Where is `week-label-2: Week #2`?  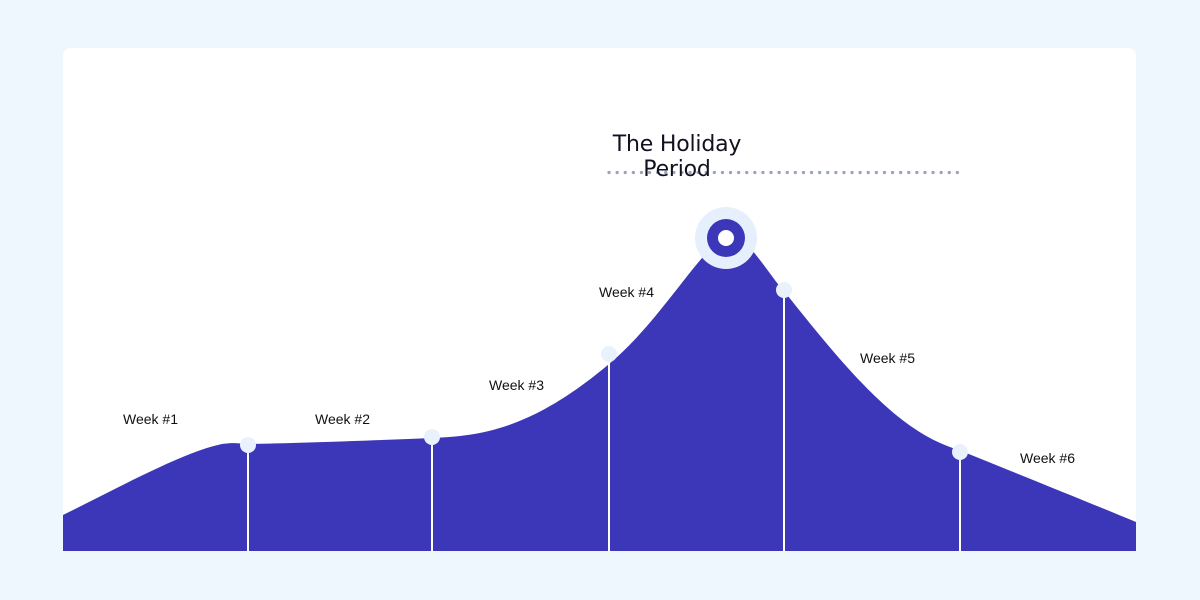
week-label-2: Week #2 is located at coordinates (342, 419).